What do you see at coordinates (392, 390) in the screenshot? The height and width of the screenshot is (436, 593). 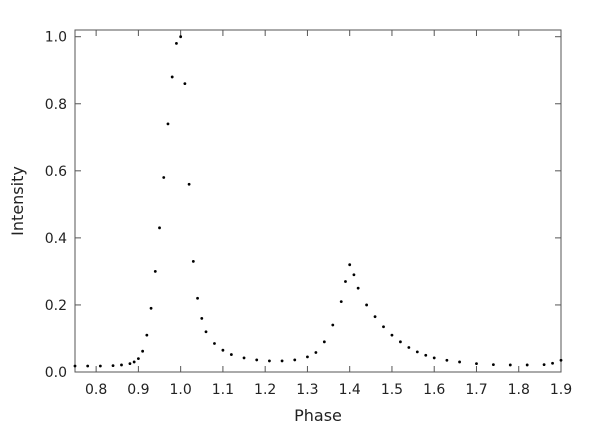 I see `x-tick-label: 1.5` at bounding box center [392, 390].